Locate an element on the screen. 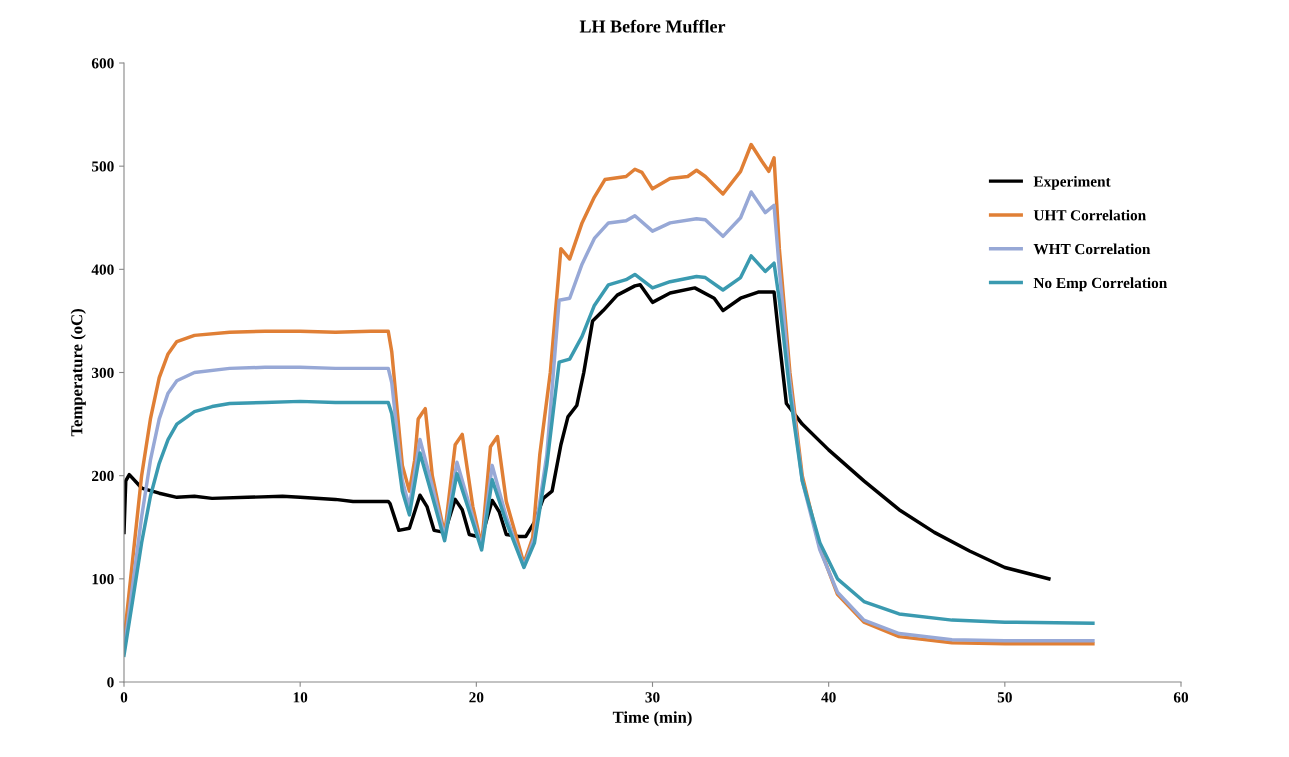 This screenshot has width=1289, height=757. x-tick-label: 60 is located at coordinates (1181, 697).